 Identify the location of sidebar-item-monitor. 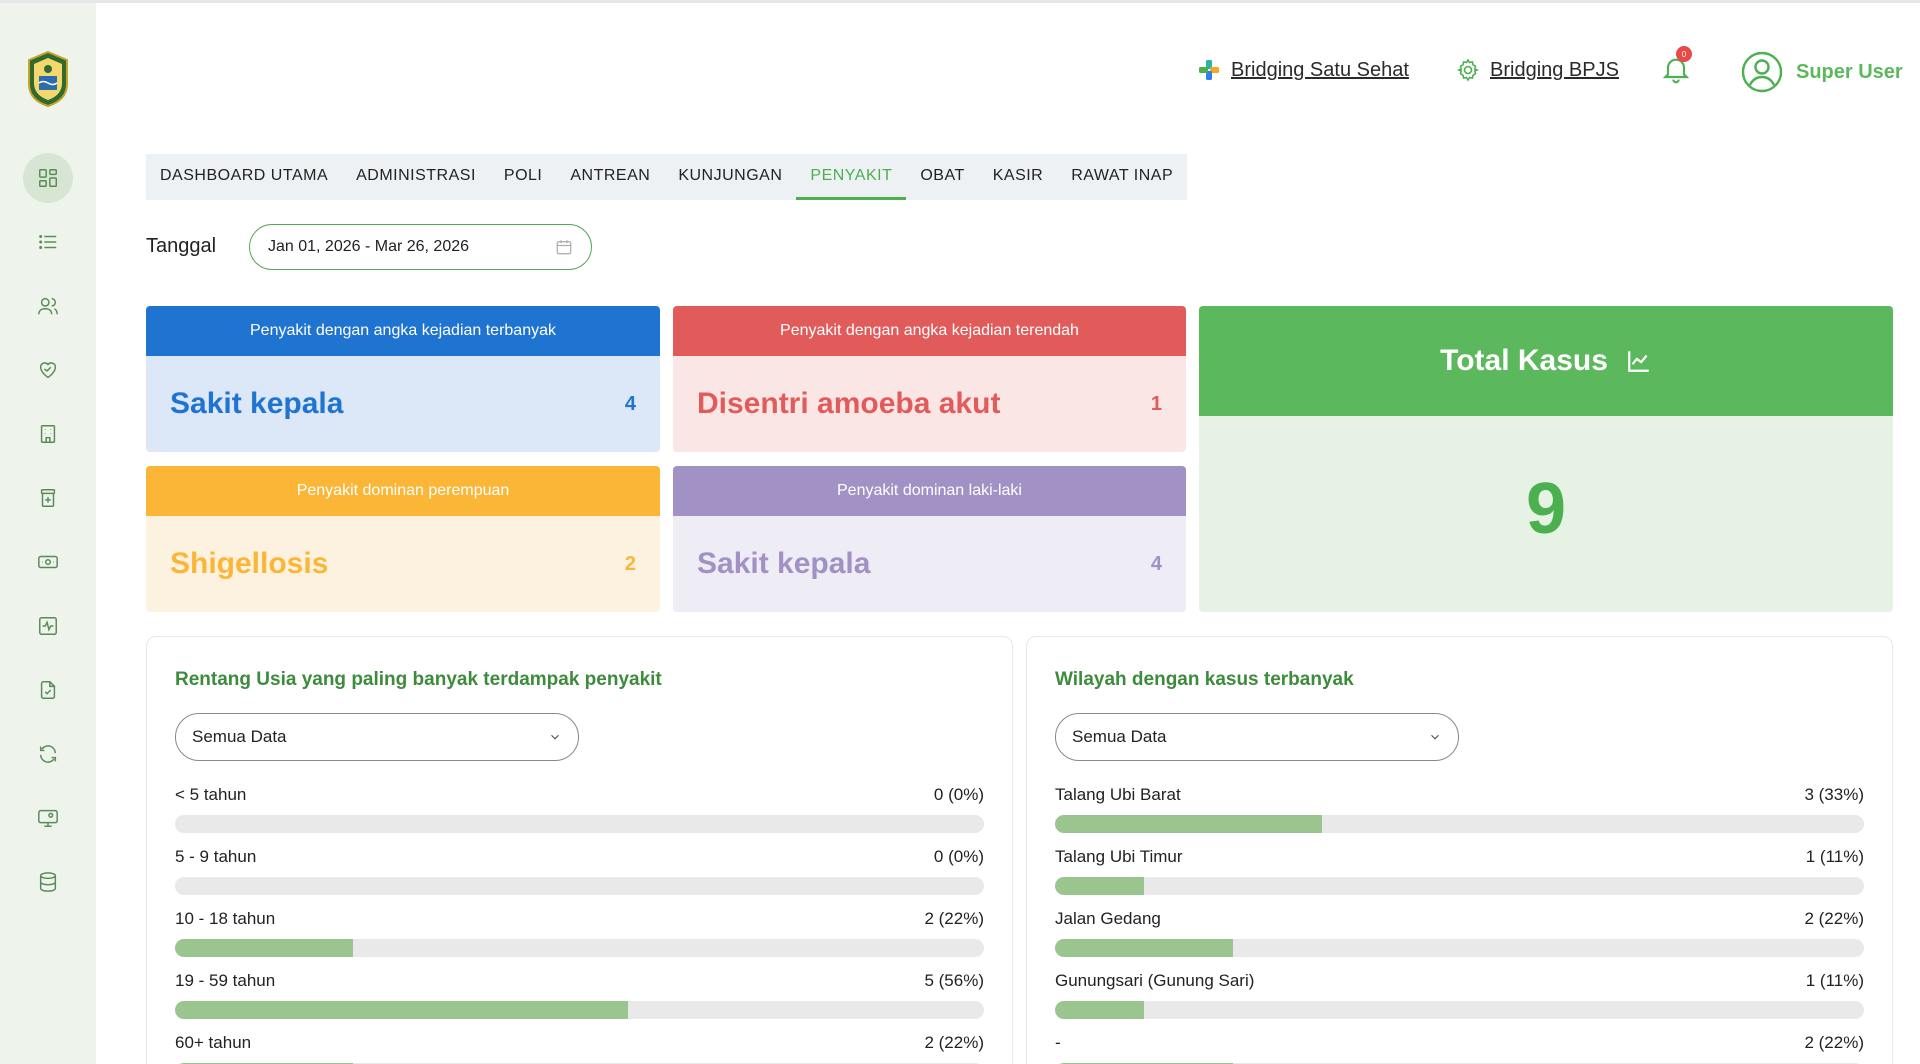
(48, 818).